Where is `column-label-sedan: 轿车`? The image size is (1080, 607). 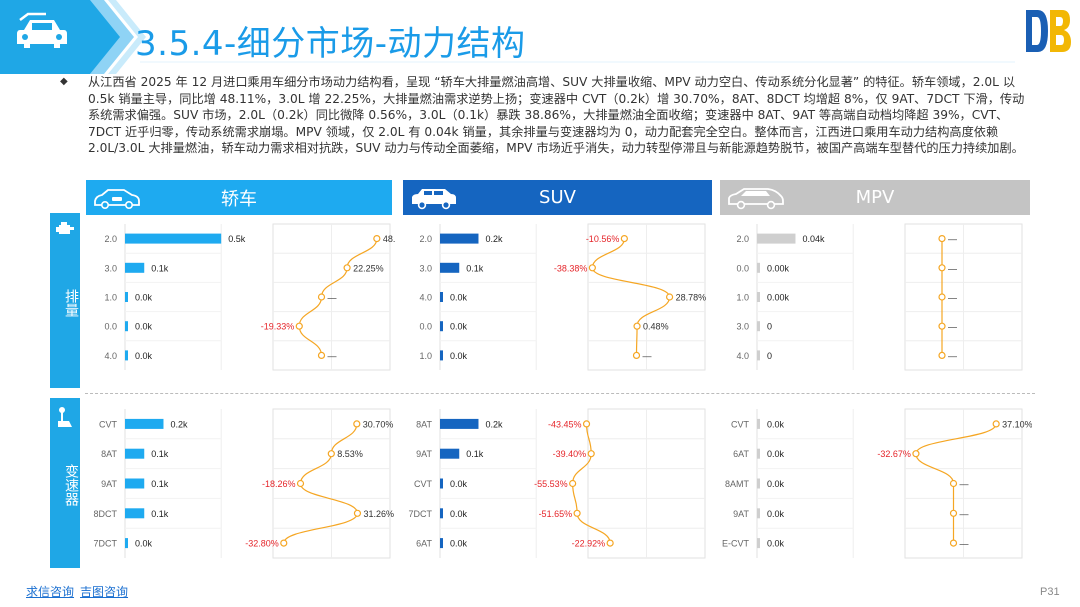
column-label-sedan: 轿车 is located at coordinates (239, 199).